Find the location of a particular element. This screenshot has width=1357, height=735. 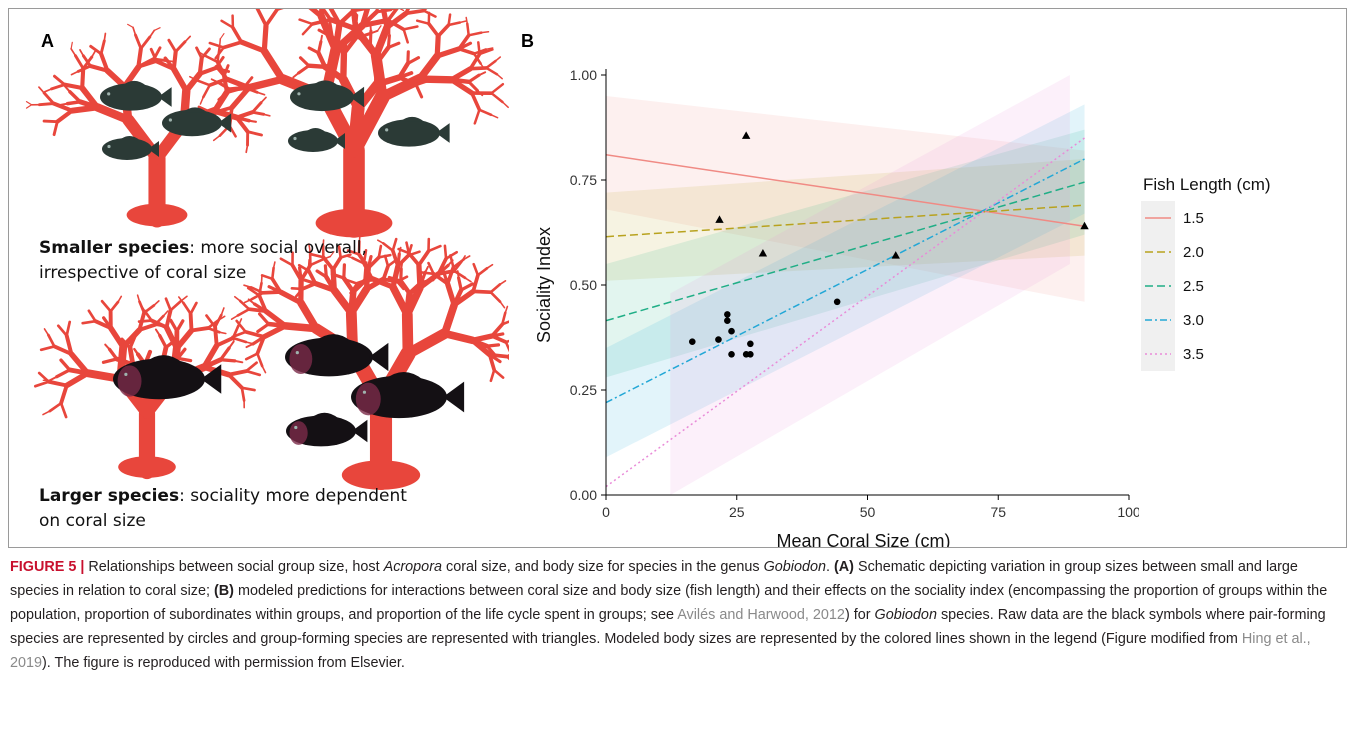

caption-part-a: (A) is located at coordinates (844, 567).